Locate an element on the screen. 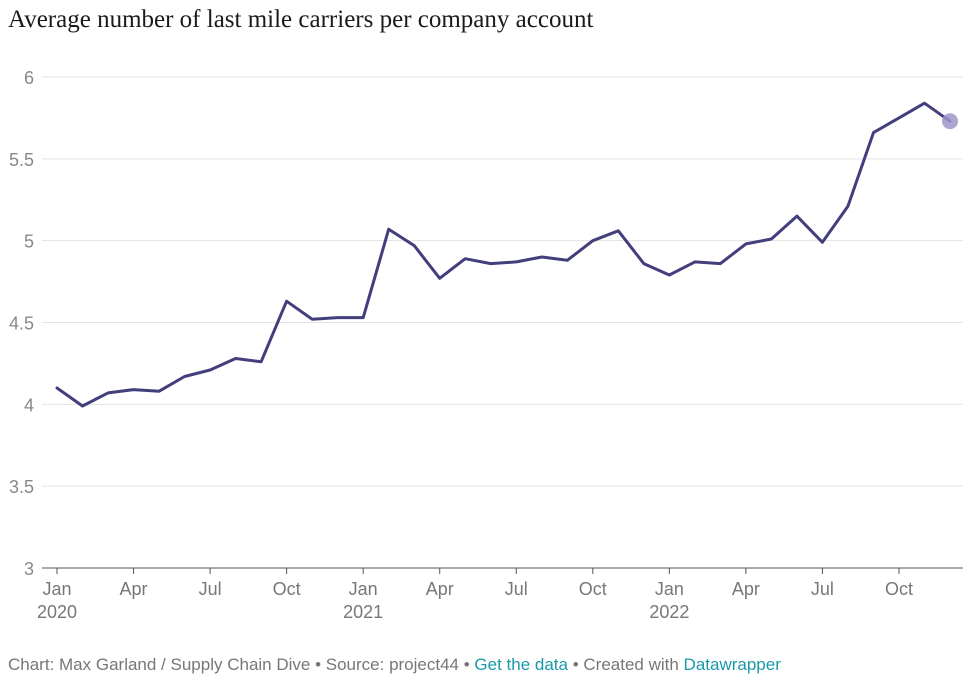 Image resolution: width=968 pixels, height=690 pixels. footer-created-with: • Created with is located at coordinates (625, 664).